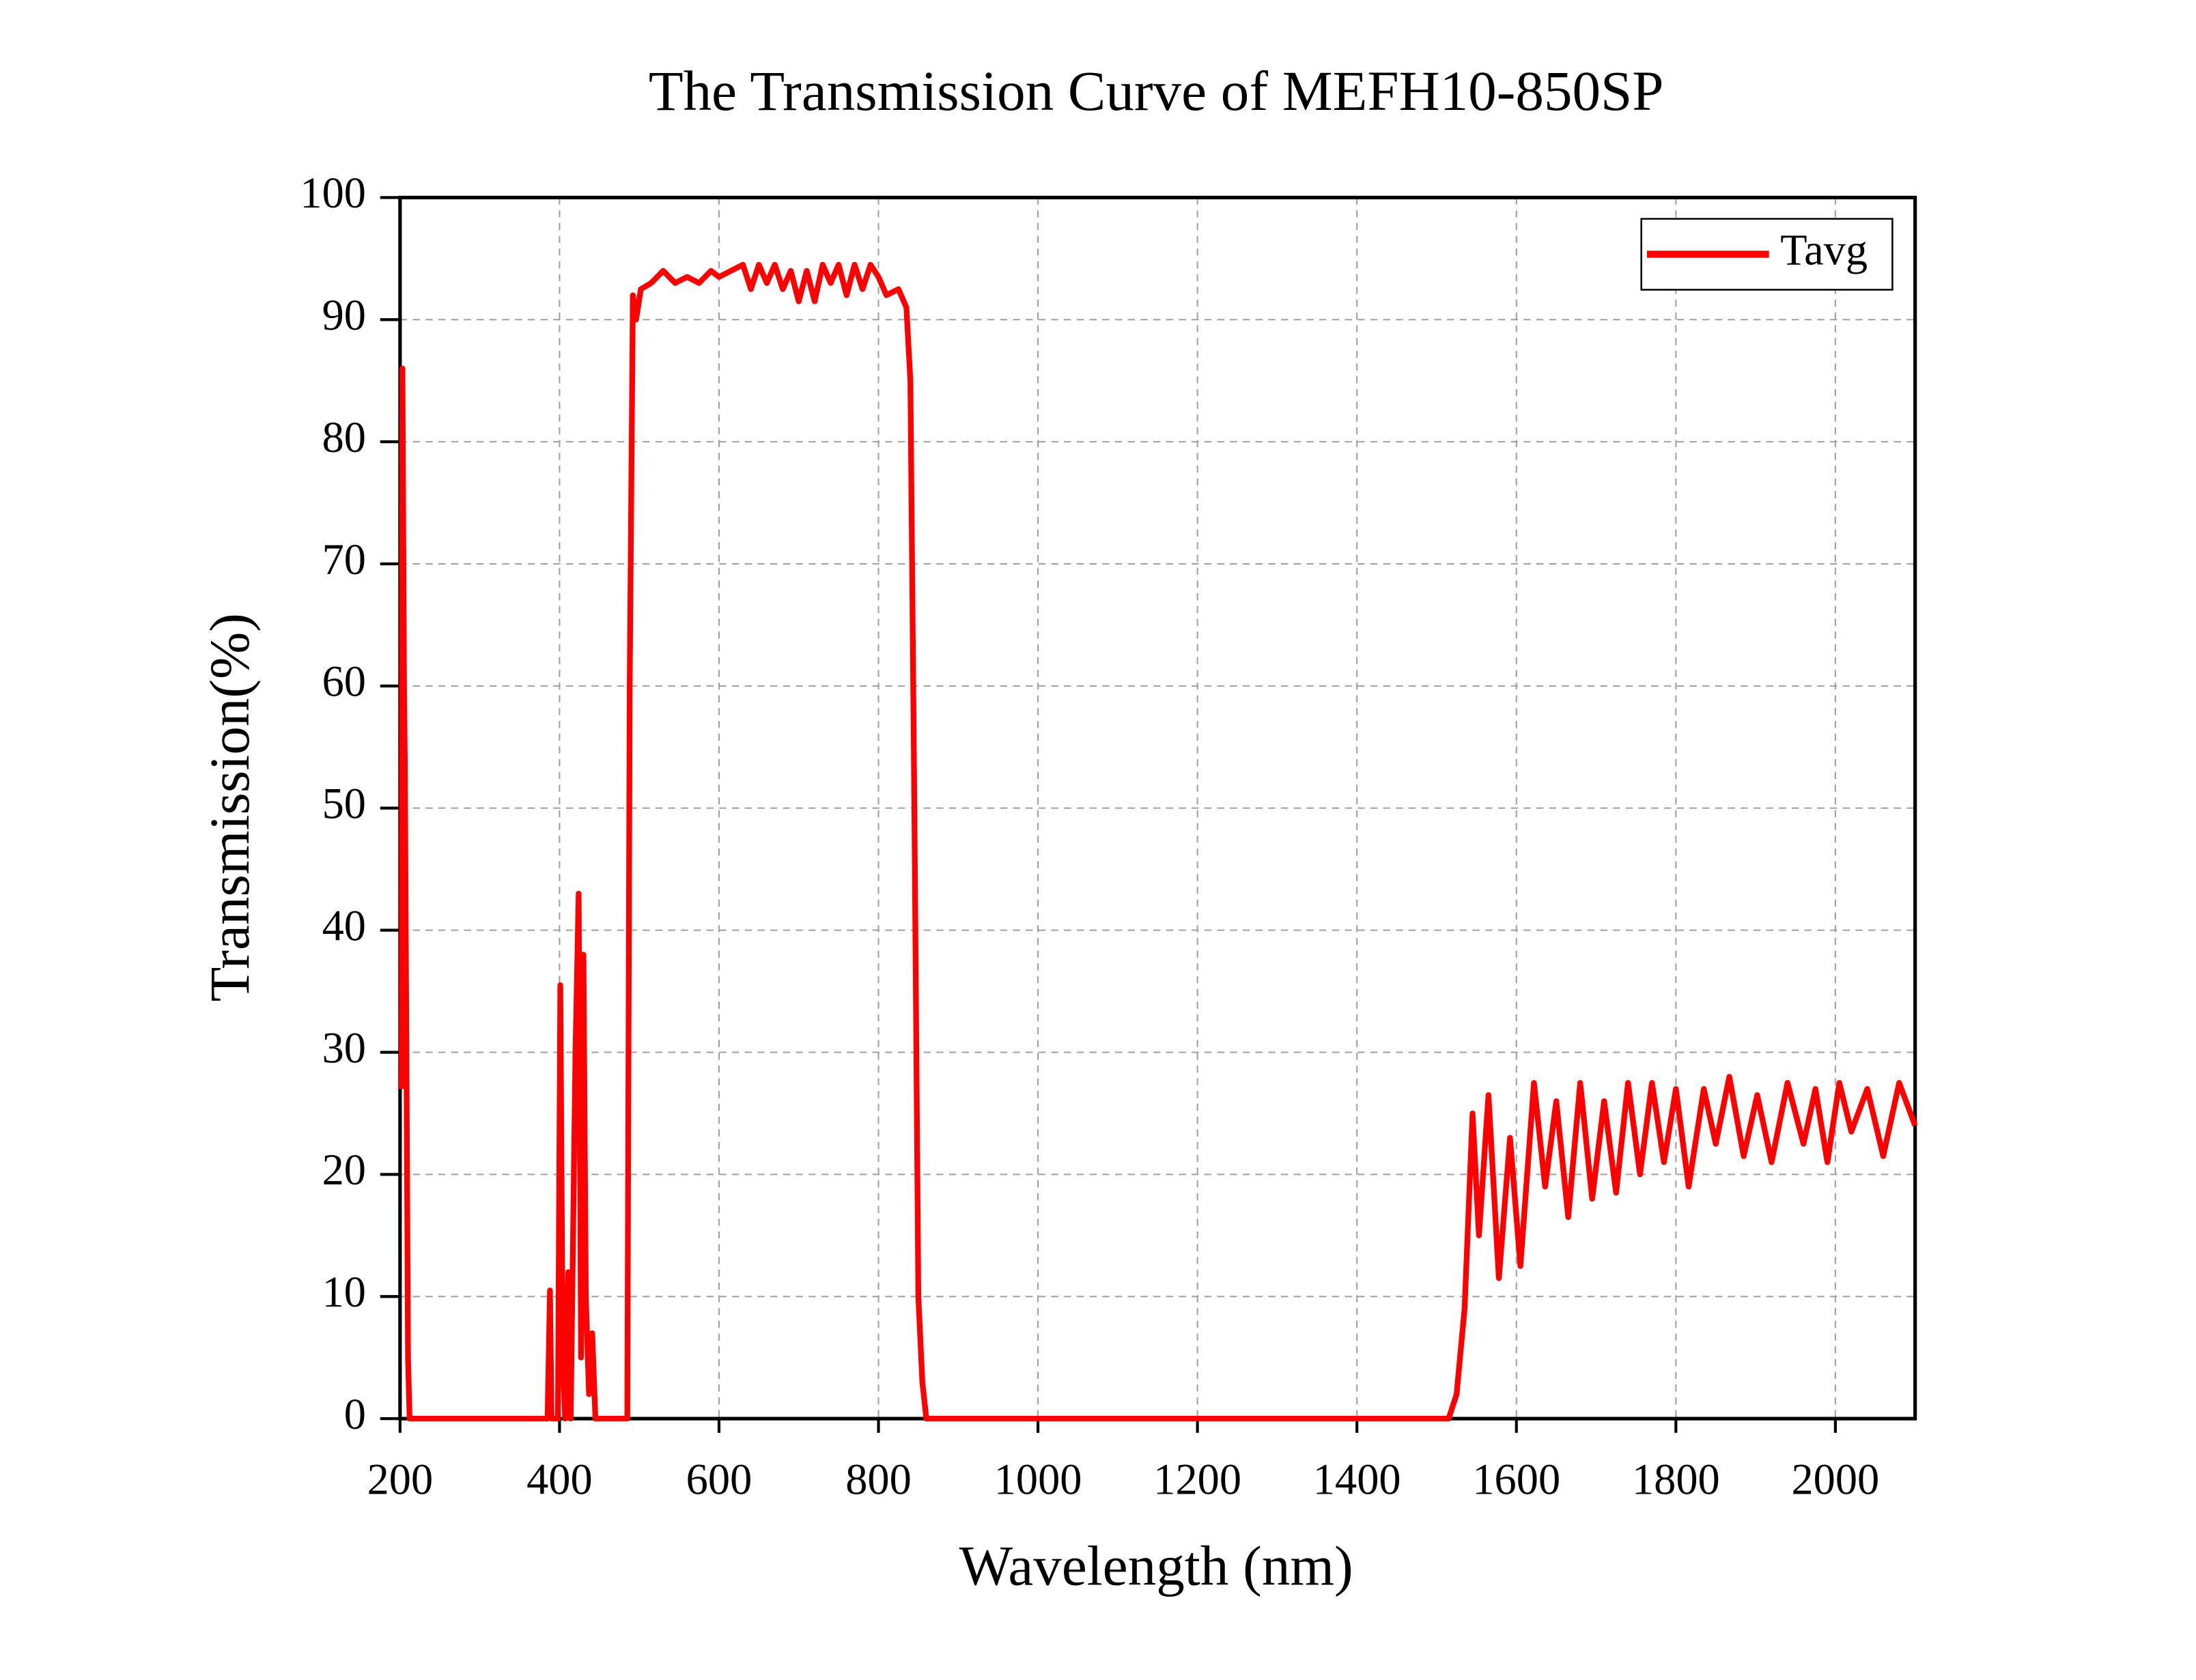 The height and width of the screenshot is (1680, 2196). I want to click on x-axis-label: Wavelength (nm), so click(1156, 1566).